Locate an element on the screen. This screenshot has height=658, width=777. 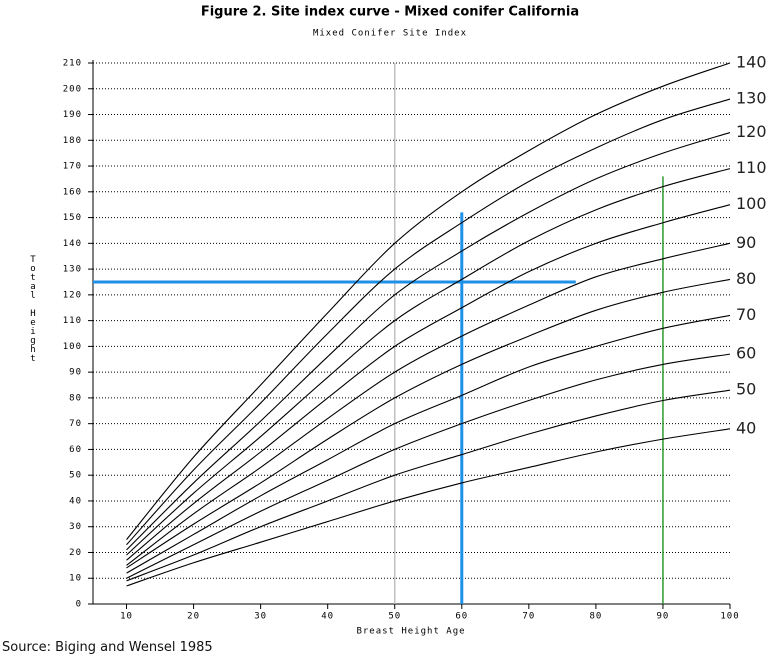
x-tick-label: 70 is located at coordinates (528, 617).